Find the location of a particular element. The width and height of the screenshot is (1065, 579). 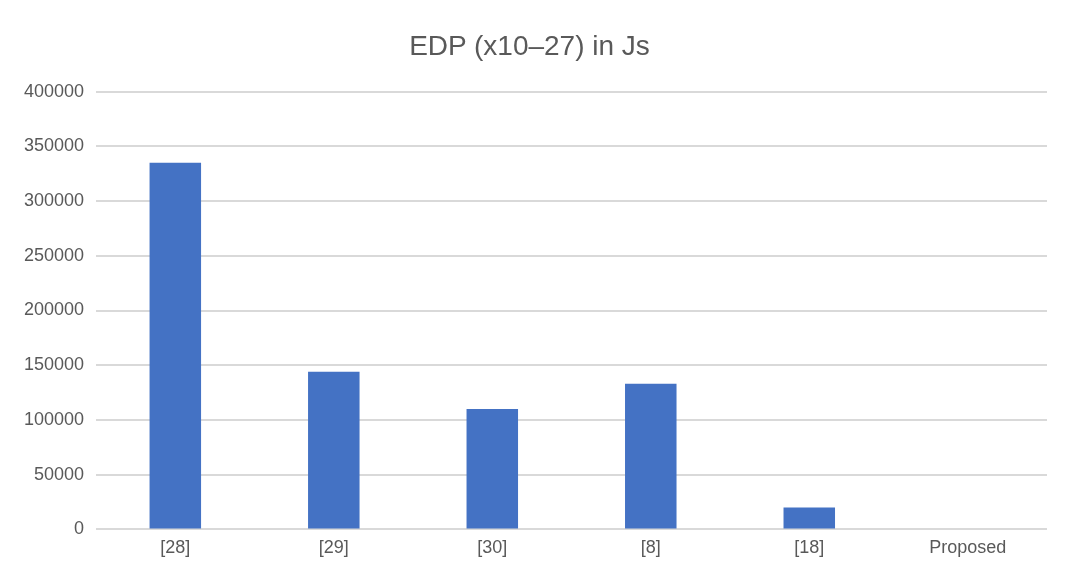

y-tick-label: 350000 is located at coordinates (54, 145).